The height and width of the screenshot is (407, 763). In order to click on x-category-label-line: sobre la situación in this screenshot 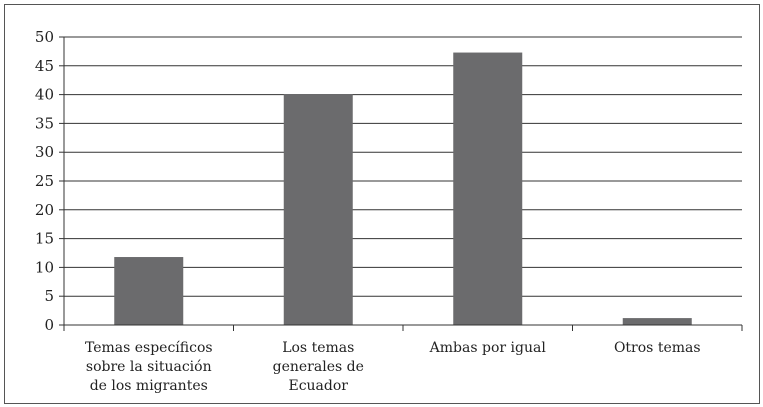, I will do `click(149, 367)`.